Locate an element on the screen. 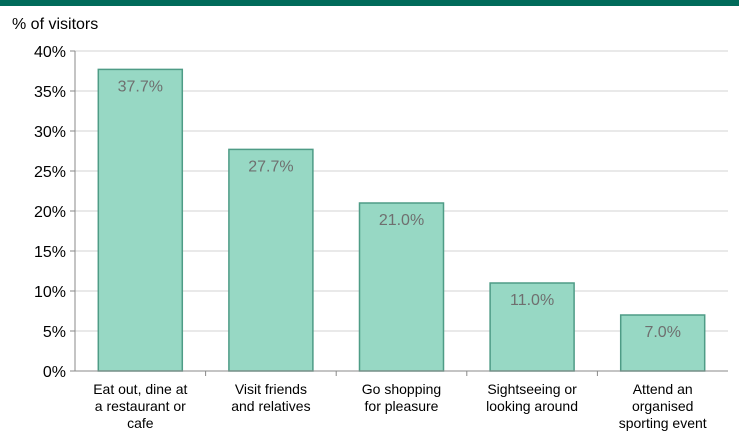 The image size is (739, 442). data-label: 27.7% is located at coordinates (270, 166).